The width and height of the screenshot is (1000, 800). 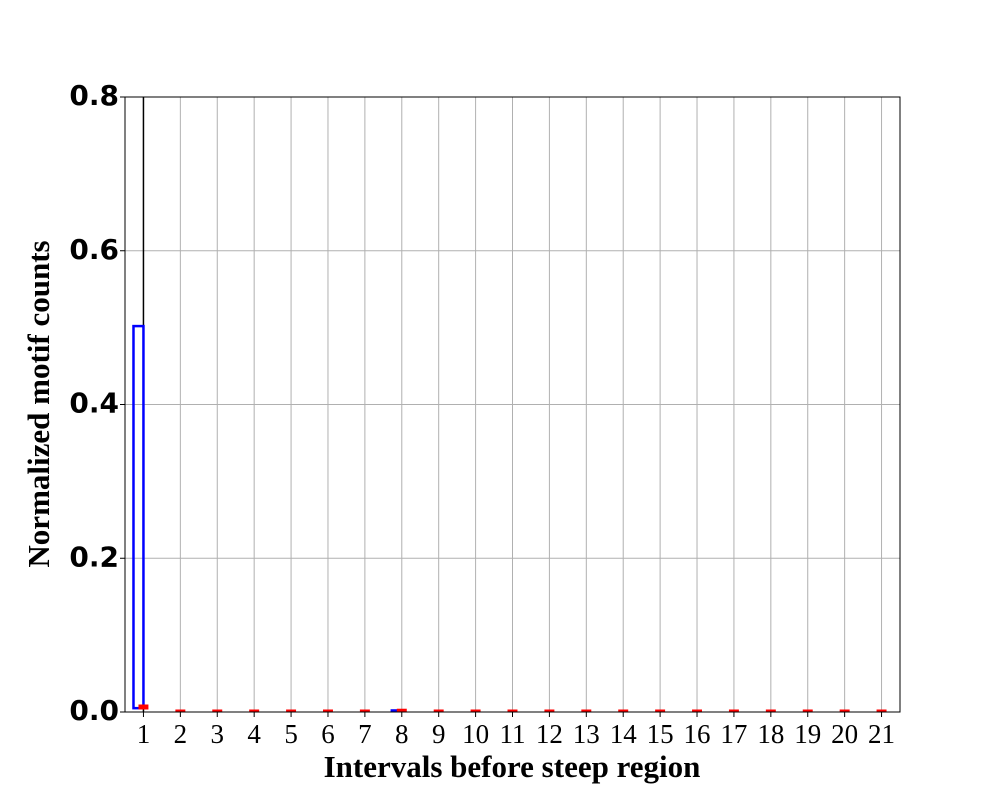 I want to click on x-tick-label: 3, so click(x=218, y=734).